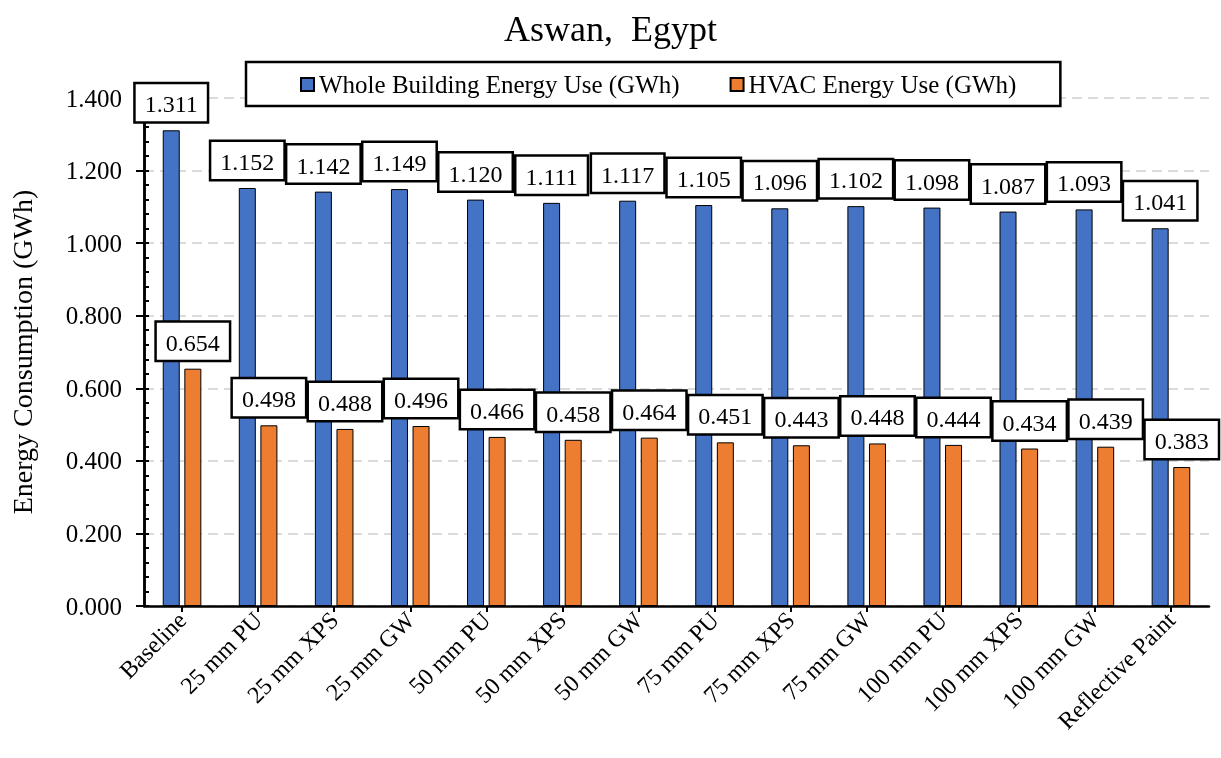 This screenshot has height=758, width=1221. What do you see at coordinates (628, 174) in the screenshot?
I see `data-label: 1.117` at bounding box center [628, 174].